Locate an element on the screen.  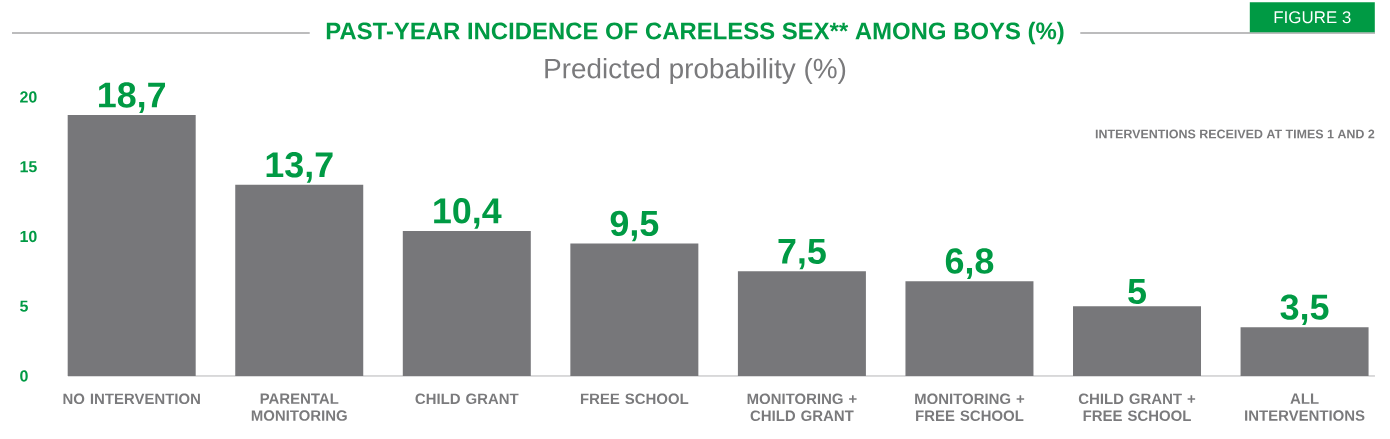
y-tick-label: 20 is located at coordinates (28, 97).